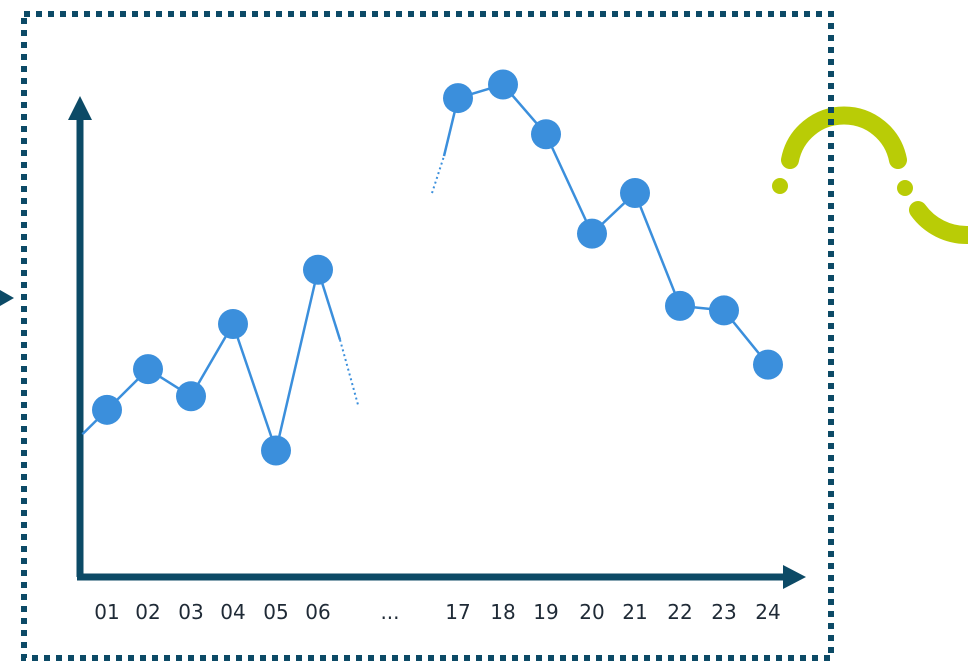 This screenshot has width=968, height=668. Describe the element at coordinates (634, 612) in the screenshot. I see `x-tick-label: 21` at that location.